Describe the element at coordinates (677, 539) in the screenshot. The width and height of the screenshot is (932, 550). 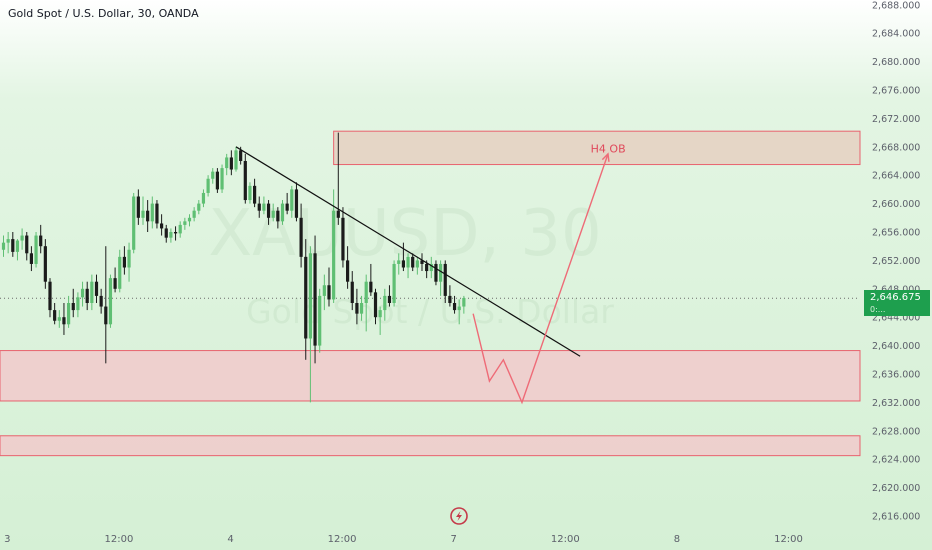
I see `x-tick-label: 8` at that location.